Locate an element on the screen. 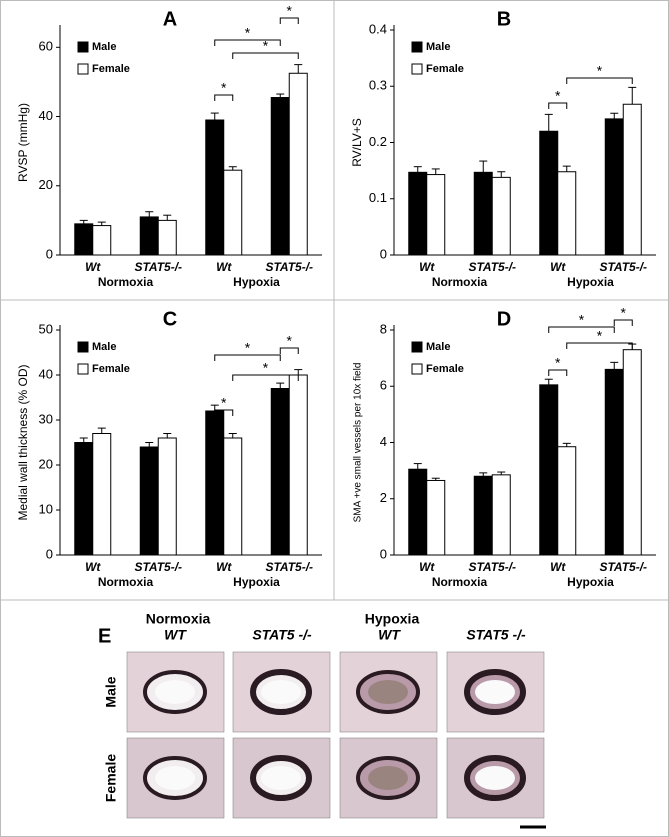  y-tick-label: 0.1 is located at coordinates (378, 197).